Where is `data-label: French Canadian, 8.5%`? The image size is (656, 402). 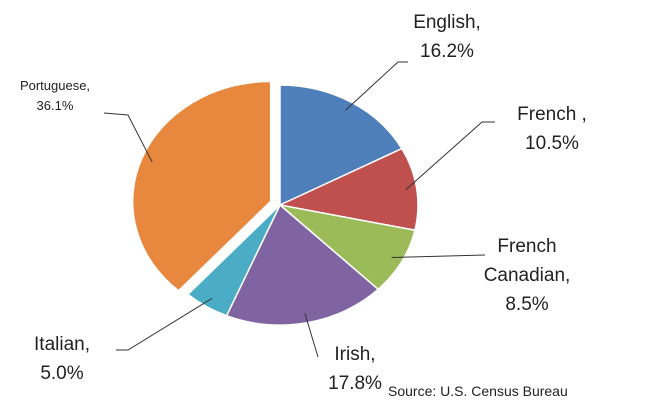
data-label: French Canadian, 8.5% is located at coordinates (527, 275).